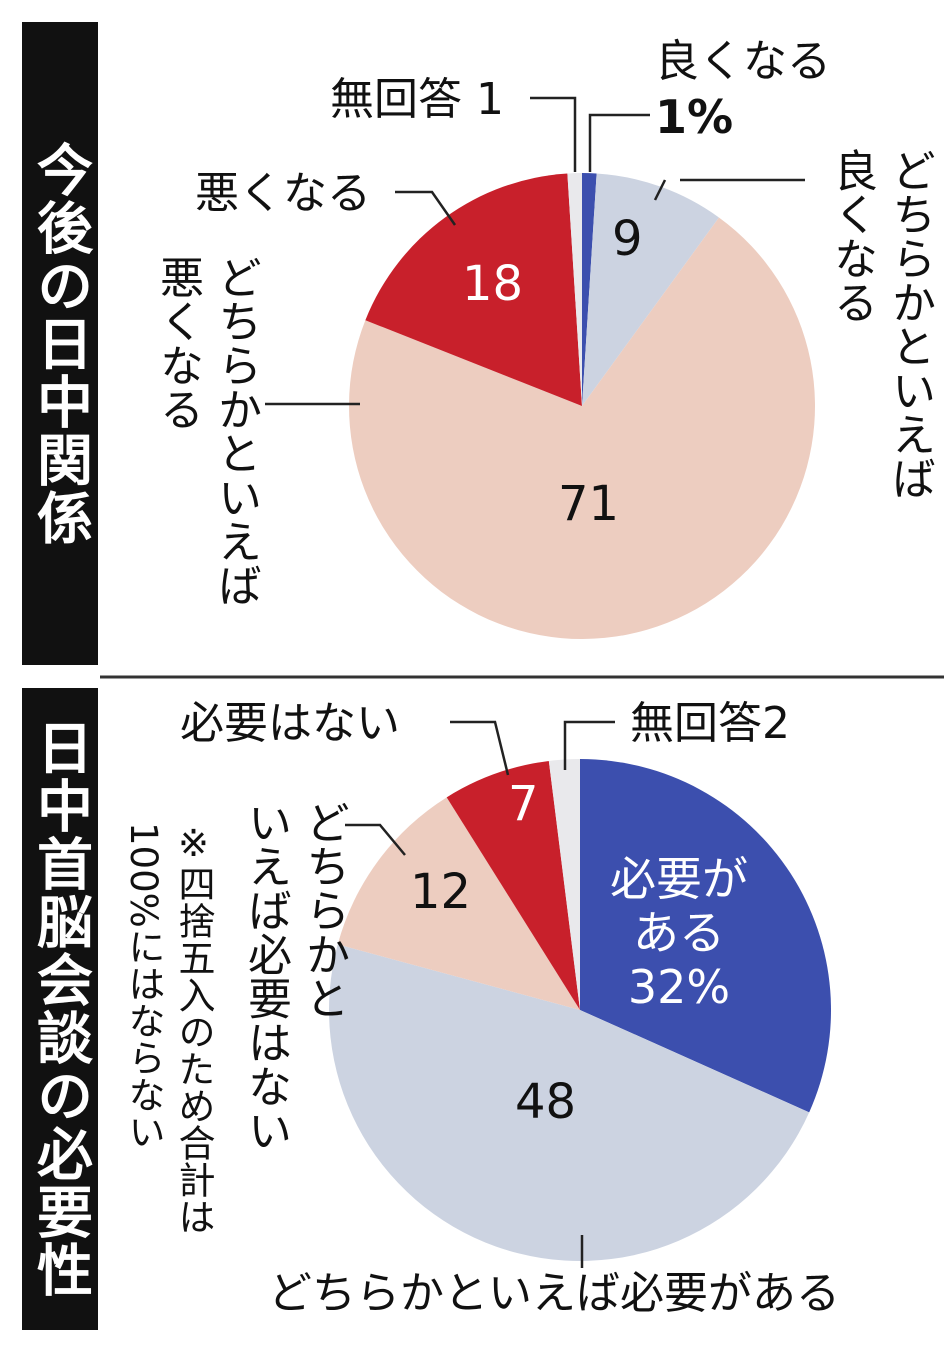 The image size is (944, 1354). Describe the element at coordinates (546, 1102) in the screenshot. I see `value-label: 48` at that location.